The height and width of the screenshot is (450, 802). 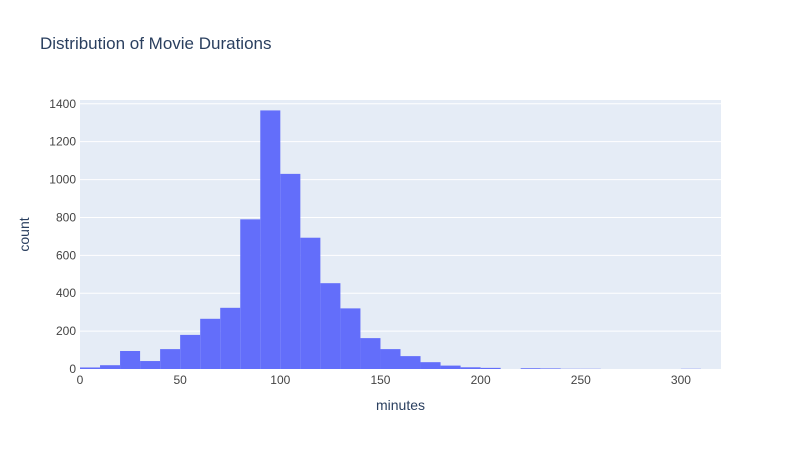 What do you see at coordinates (581, 380) in the screenshot?
I see `x-tick-label: 250` at bounding box center [581, 380].